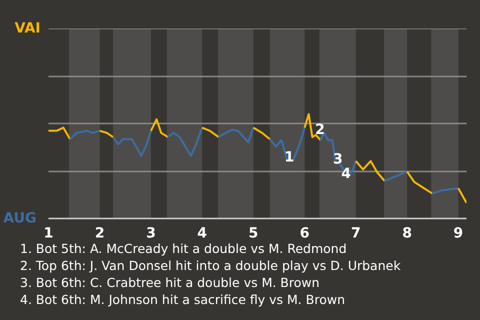 Image resolution: width=480 pixels, height=320 pixels. Describe the element at coordinates (355, 234) in the screenshot. I see `x-tick-label: 7` at that location.